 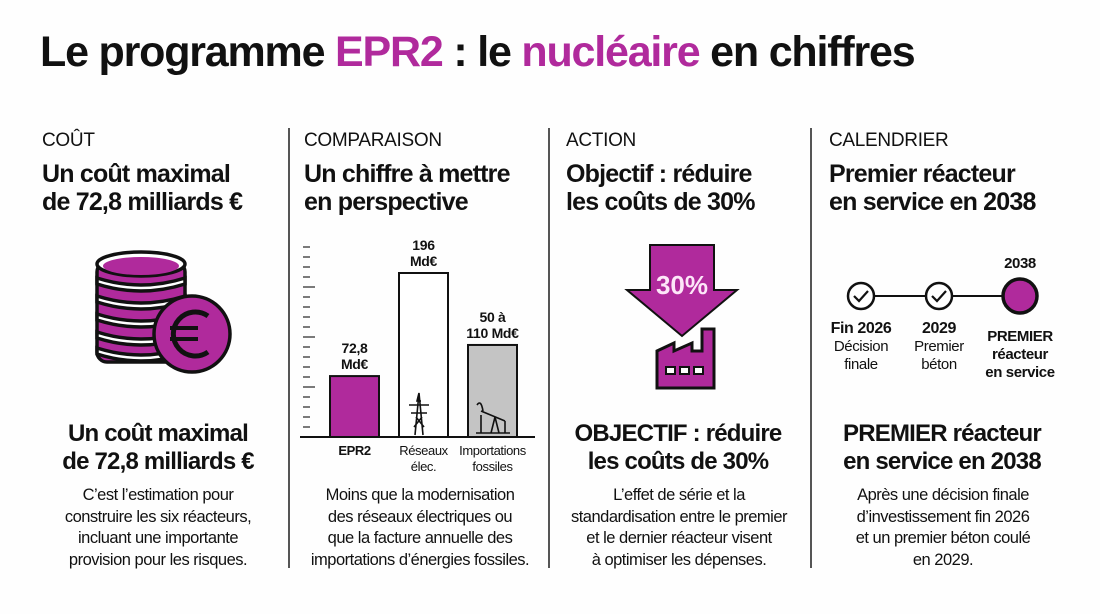 What do you see at coordinates (492, 324) in the screenshot?
I see `data-label: 50 à 110 Md€` at bounding box center [492, 324].